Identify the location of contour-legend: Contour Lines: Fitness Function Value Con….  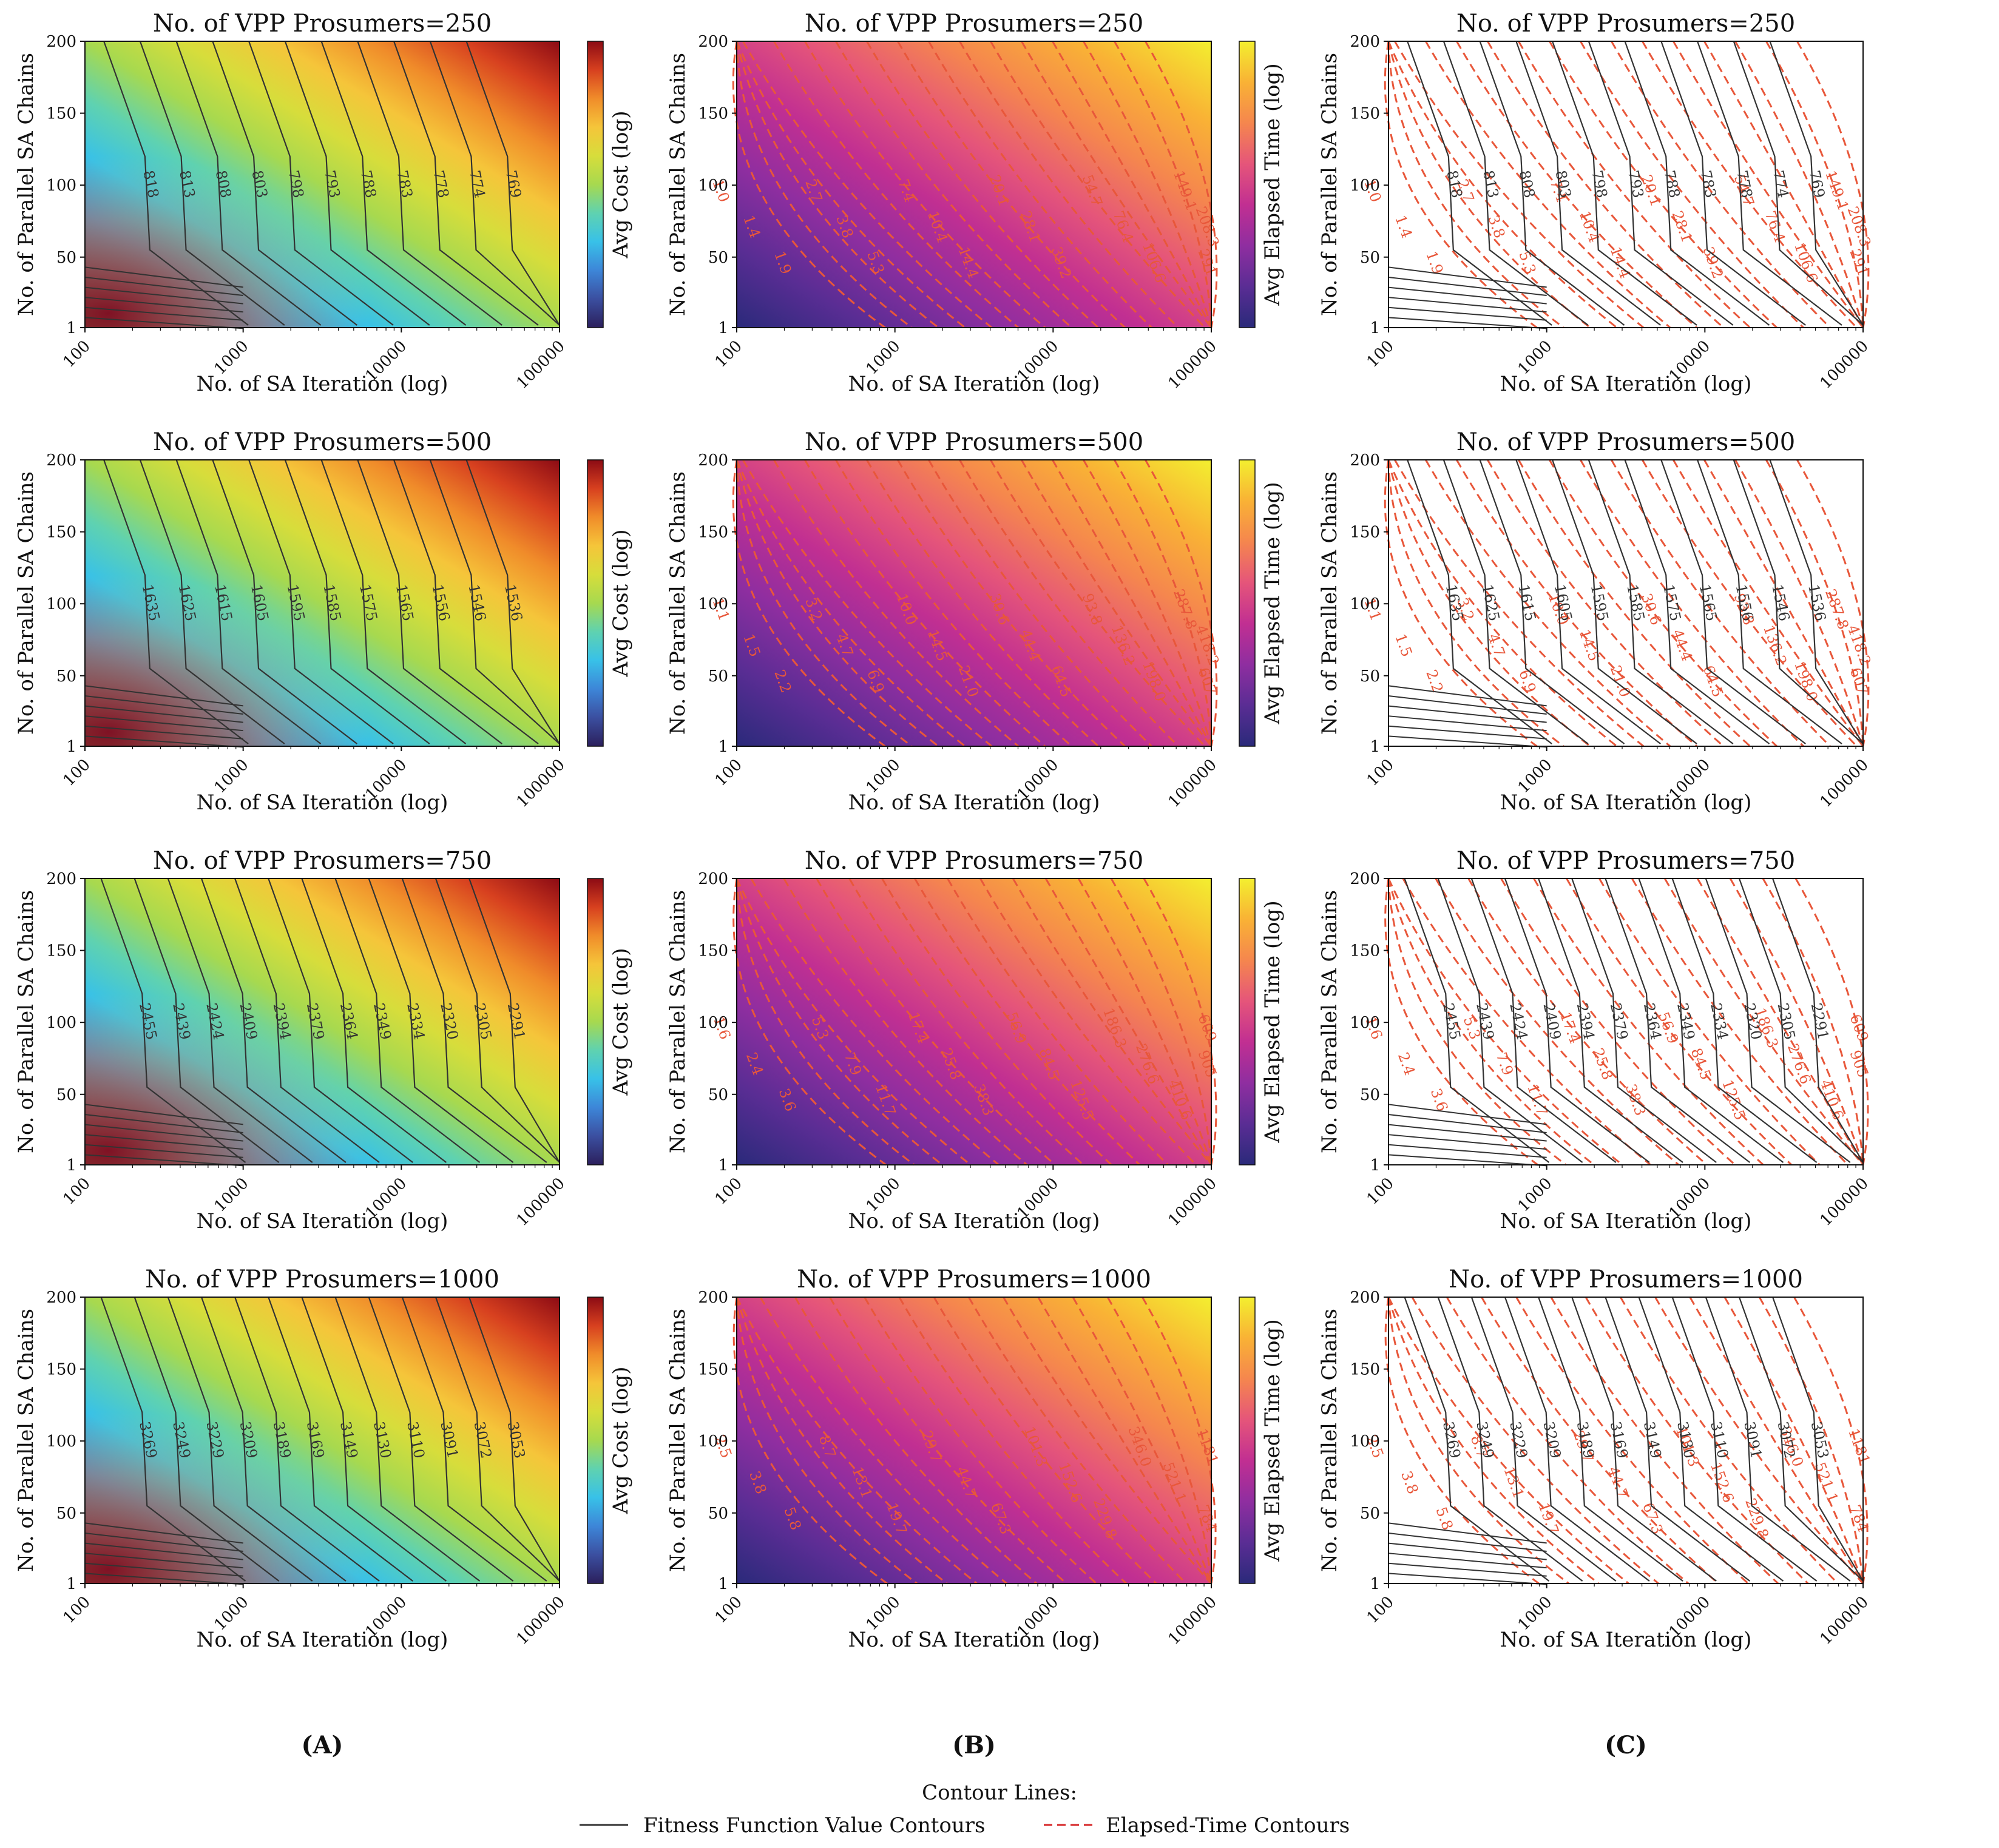
(965, 1809).